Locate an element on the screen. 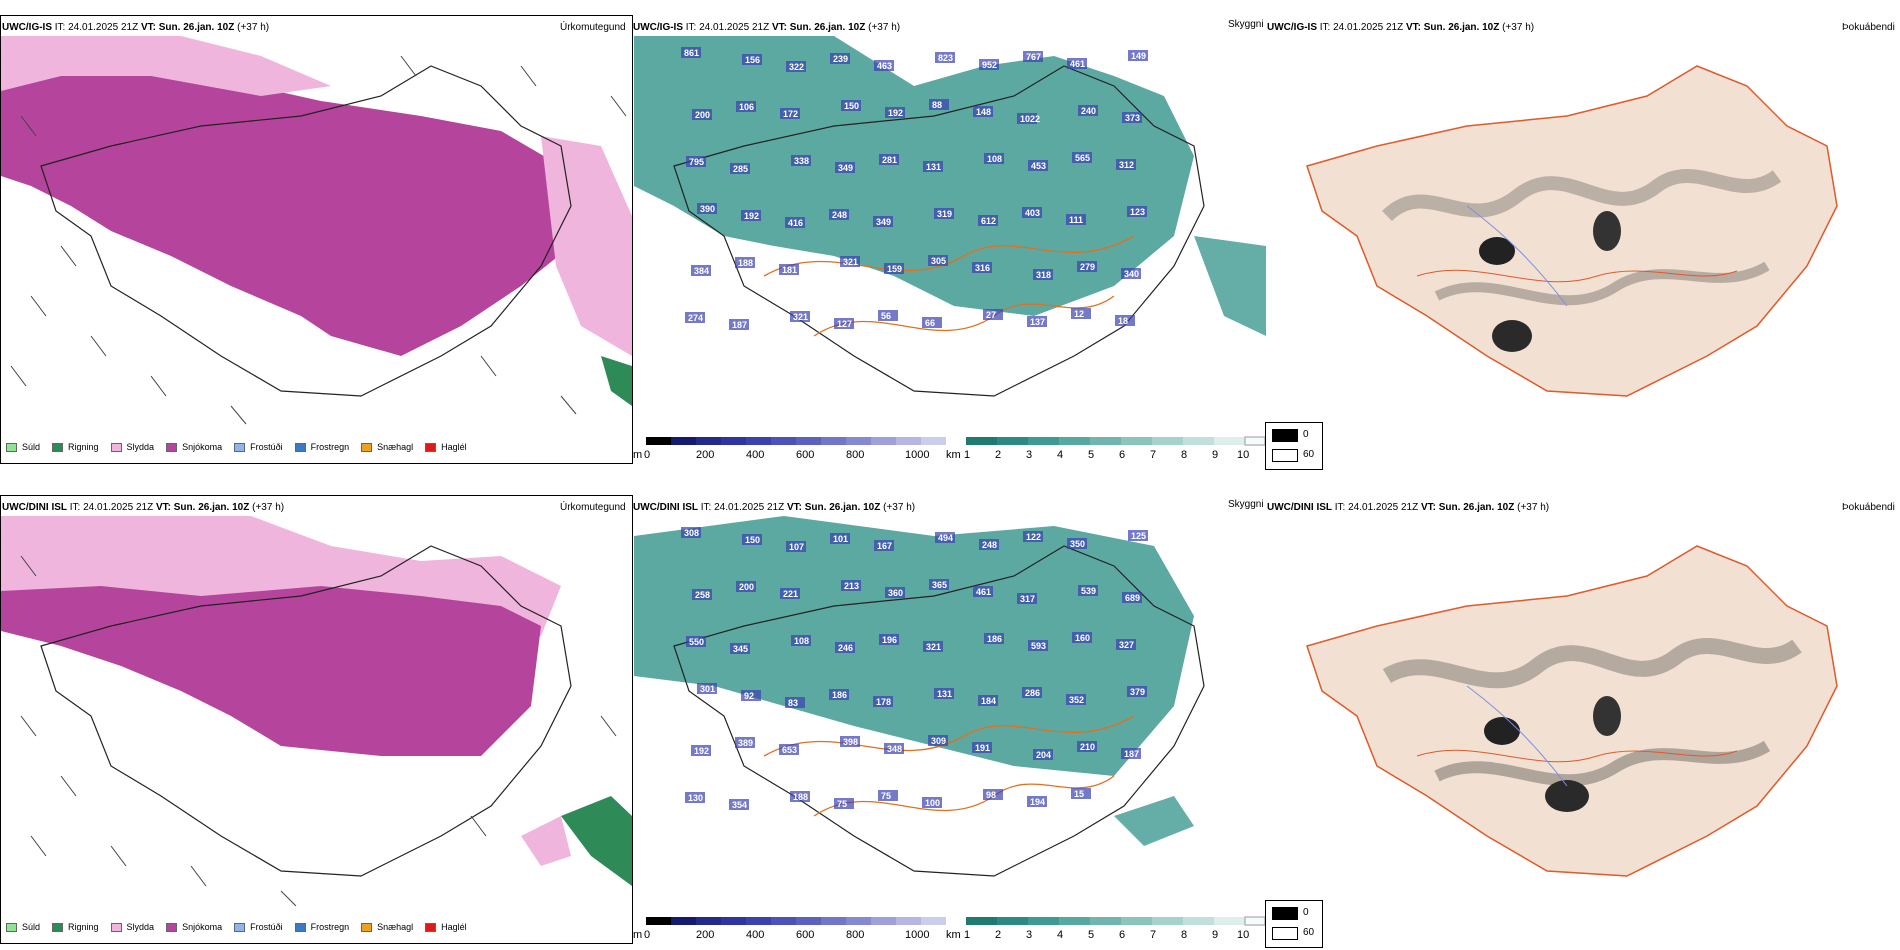 This screenshot has height=950, width=1900. fog-indicator-map is located at coordinates (1572, 231).